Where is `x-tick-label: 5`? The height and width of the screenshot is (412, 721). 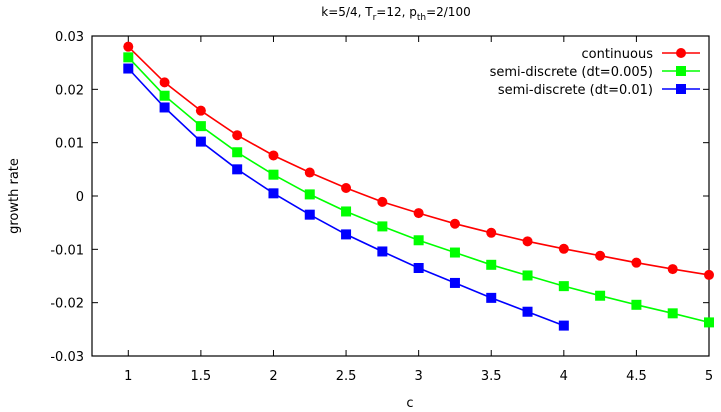 x-tick-label: 5 is located at coordinates (709, 376).